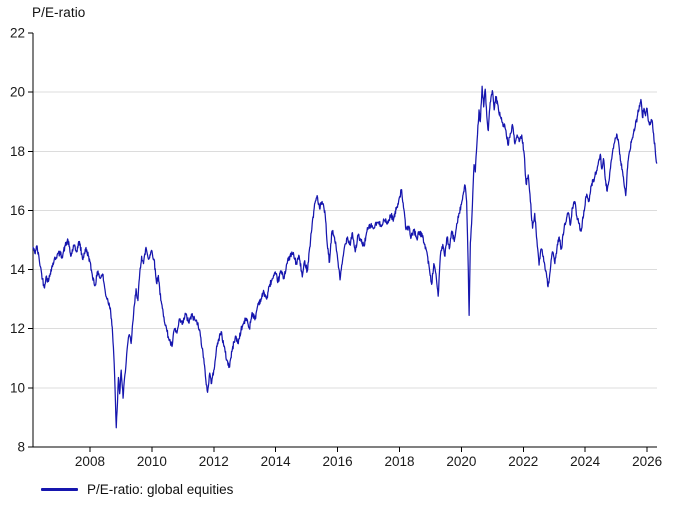 This screenshot has width=680, height=515. What do you see at coordinates (461, 461) in the screenshot?
I see `x-tick-label: 2020` at bounding box center [461, 461].